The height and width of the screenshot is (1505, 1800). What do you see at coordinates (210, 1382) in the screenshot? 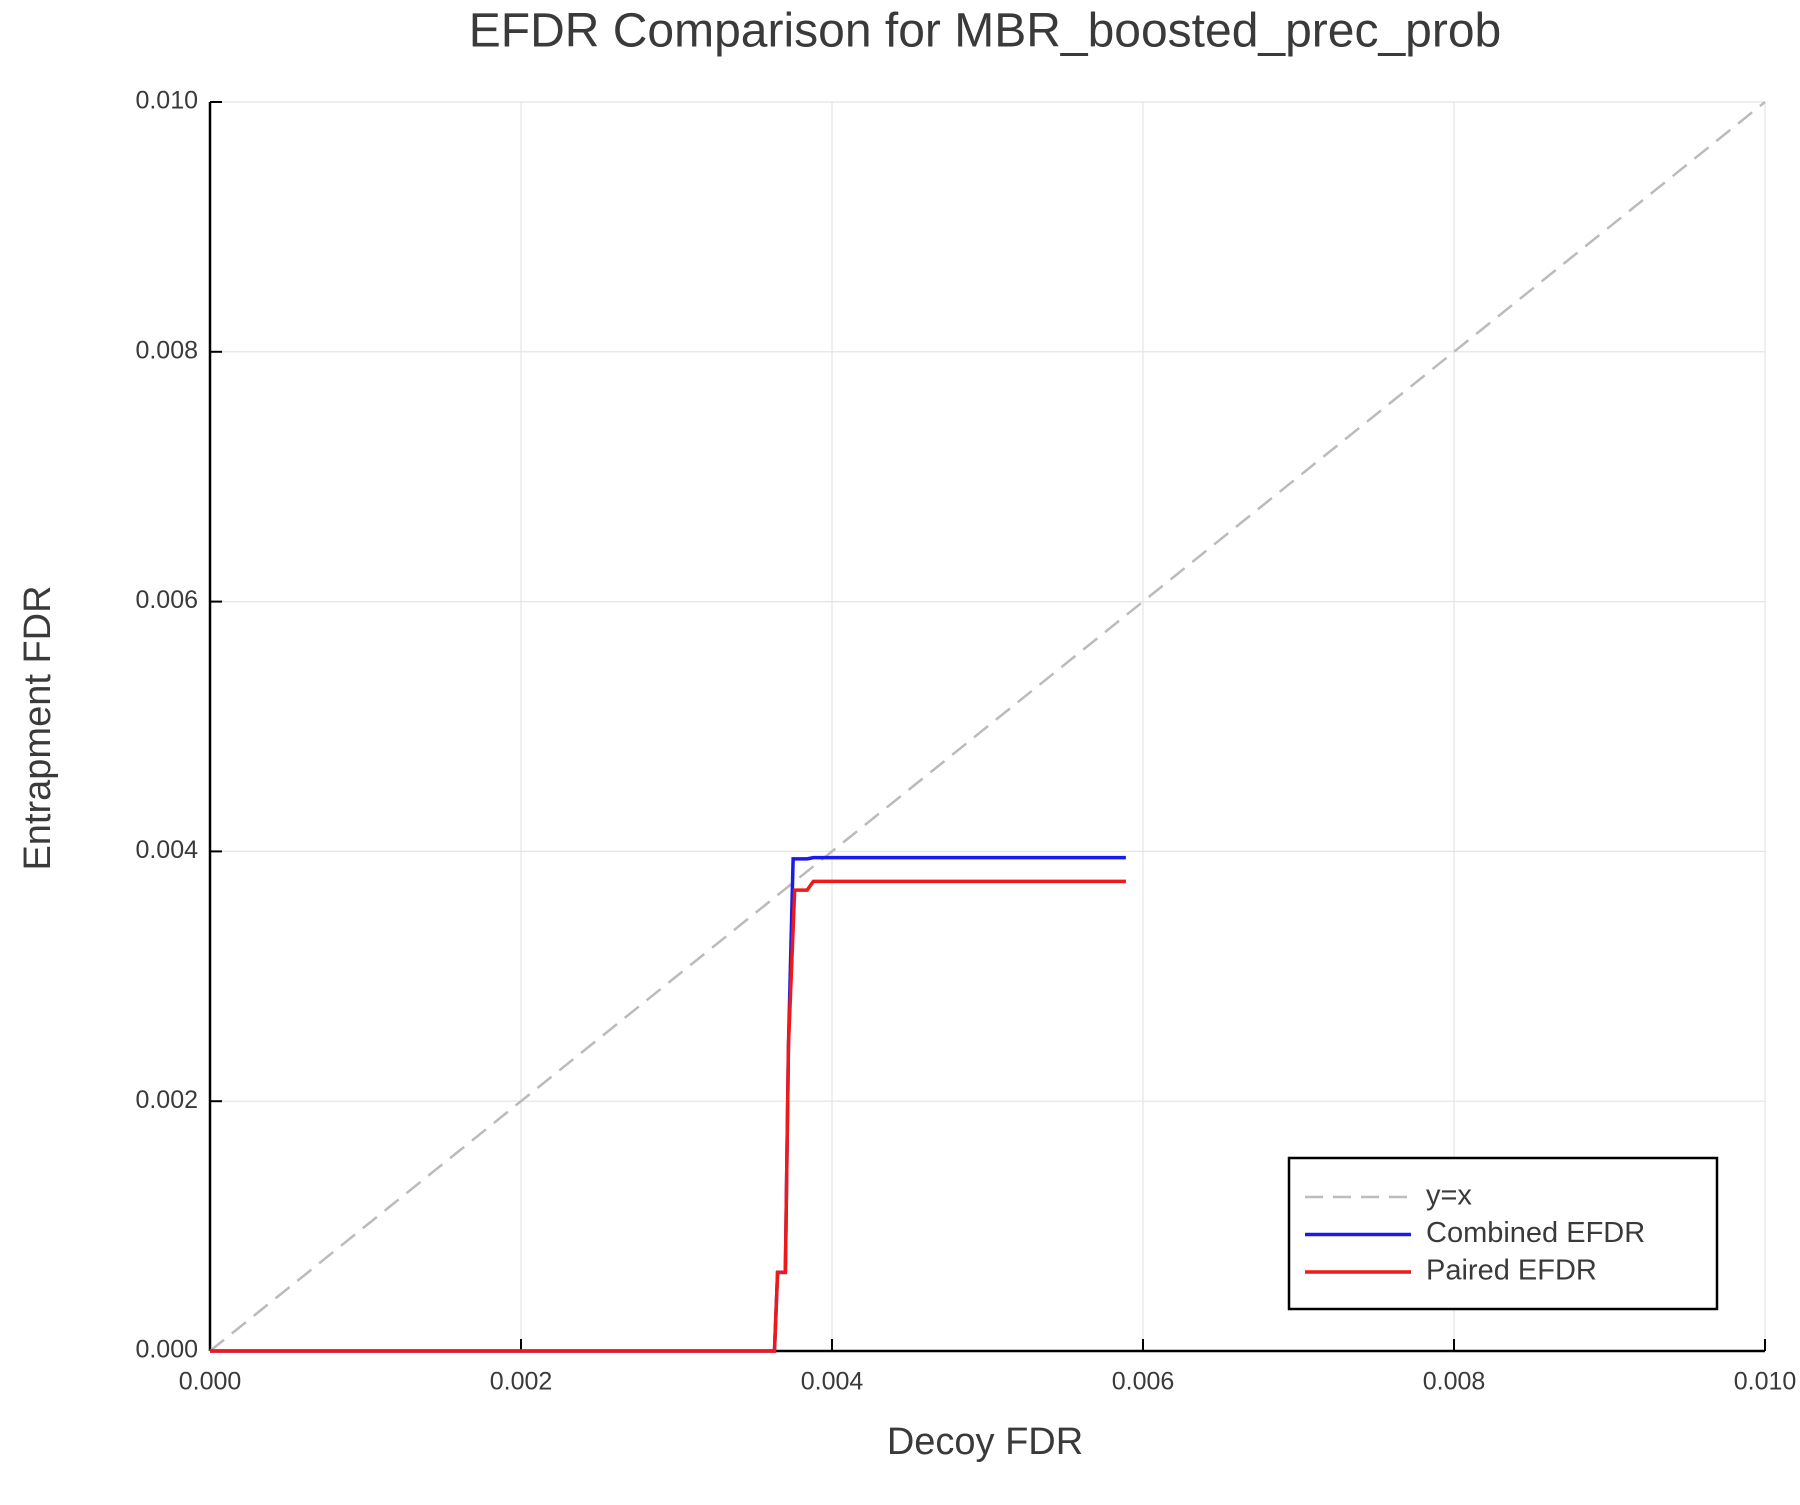
I see `x-tick-label: 0.000` at bounding box center [210, 1382].